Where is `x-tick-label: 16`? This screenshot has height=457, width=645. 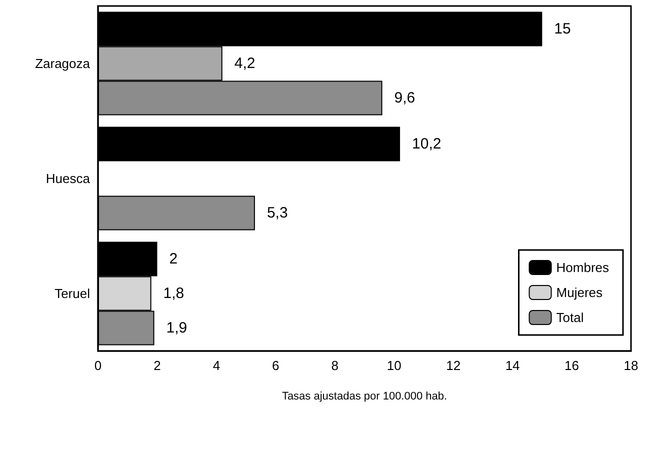 x-tick-label: 16 is located at coordinates (572, 365).